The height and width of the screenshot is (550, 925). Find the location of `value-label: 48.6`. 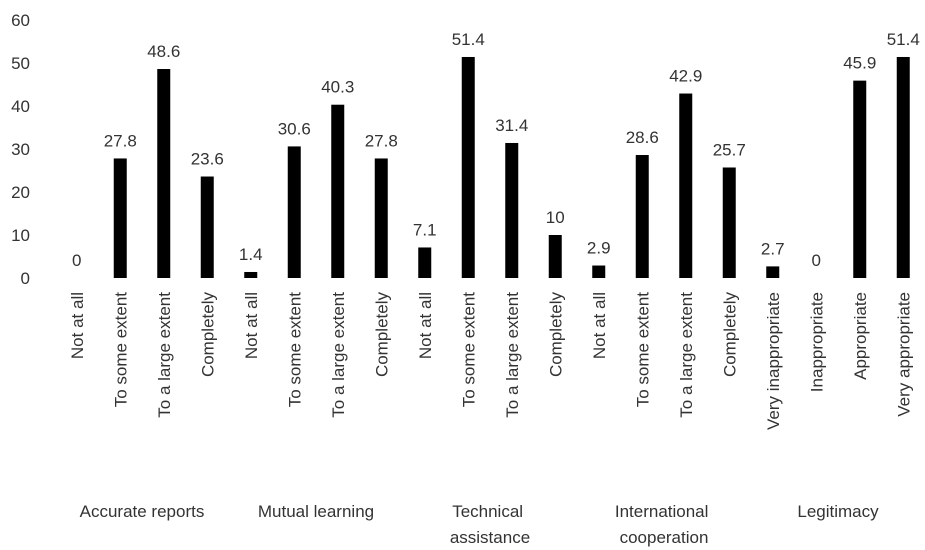

value-label: 48.6 is located at coordinates (163, 51).